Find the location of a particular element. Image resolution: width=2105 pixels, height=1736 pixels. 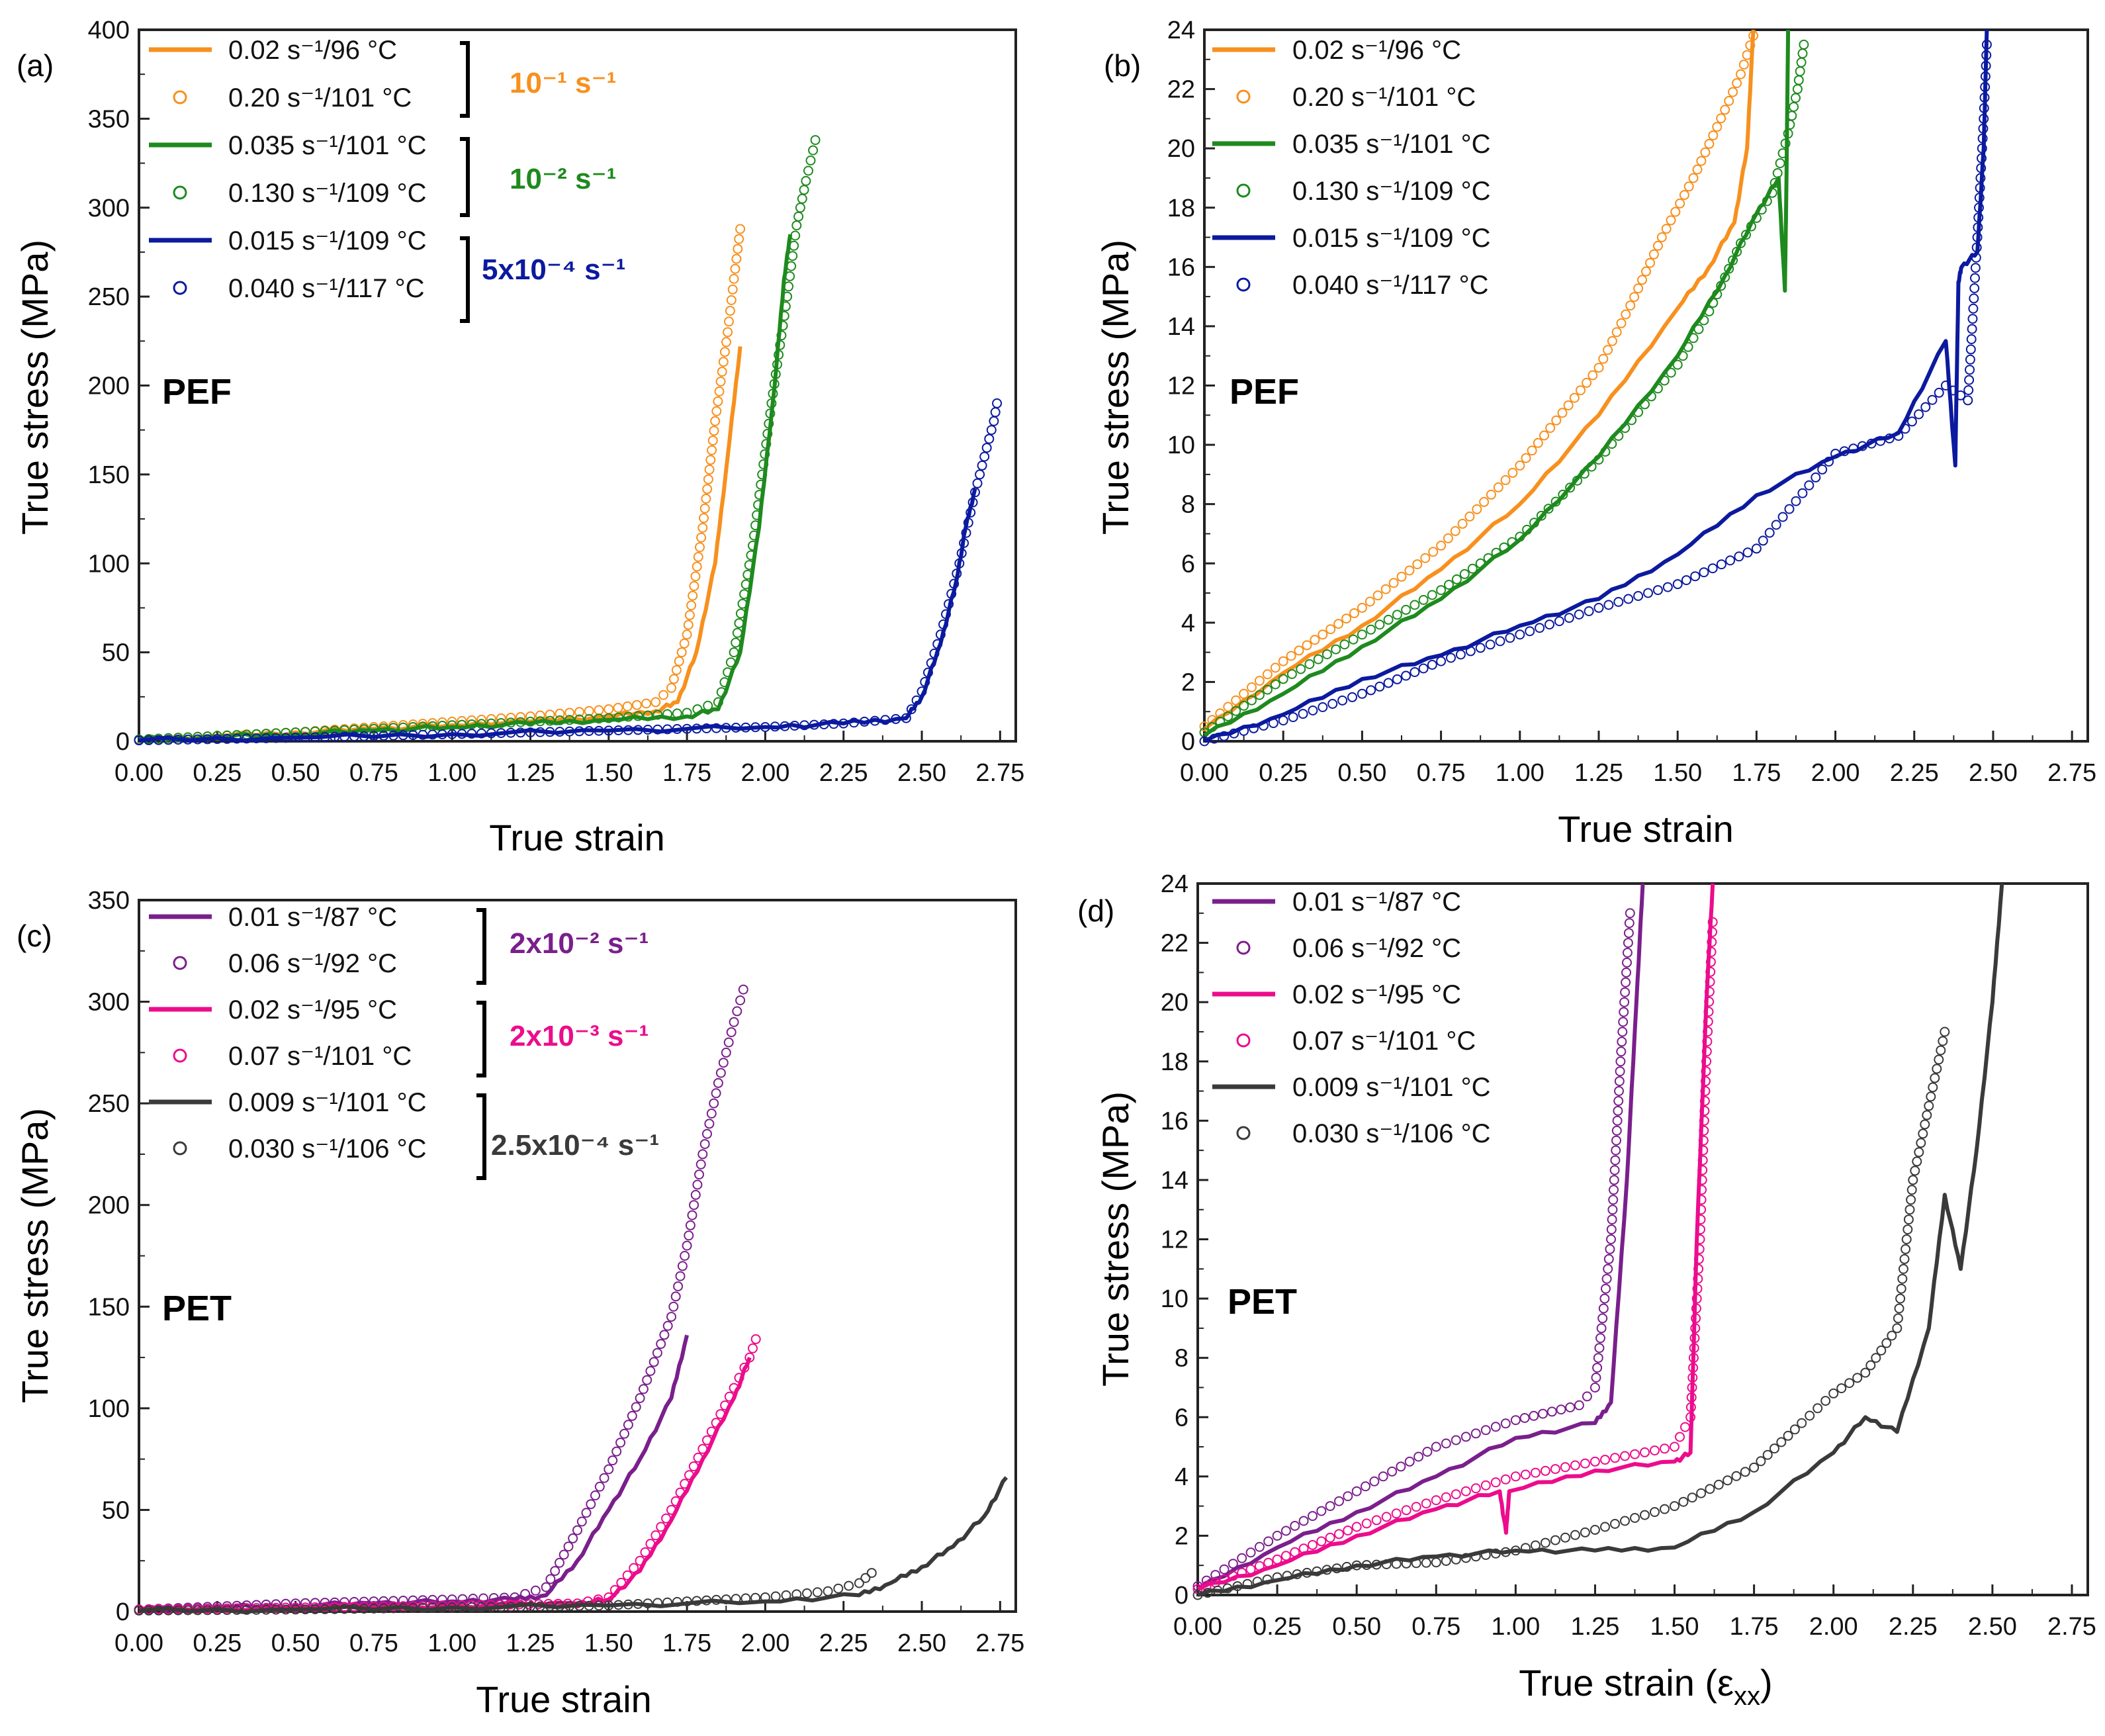

panel-a-xtick-label: 1.50 is located at coordinates (608, 773).